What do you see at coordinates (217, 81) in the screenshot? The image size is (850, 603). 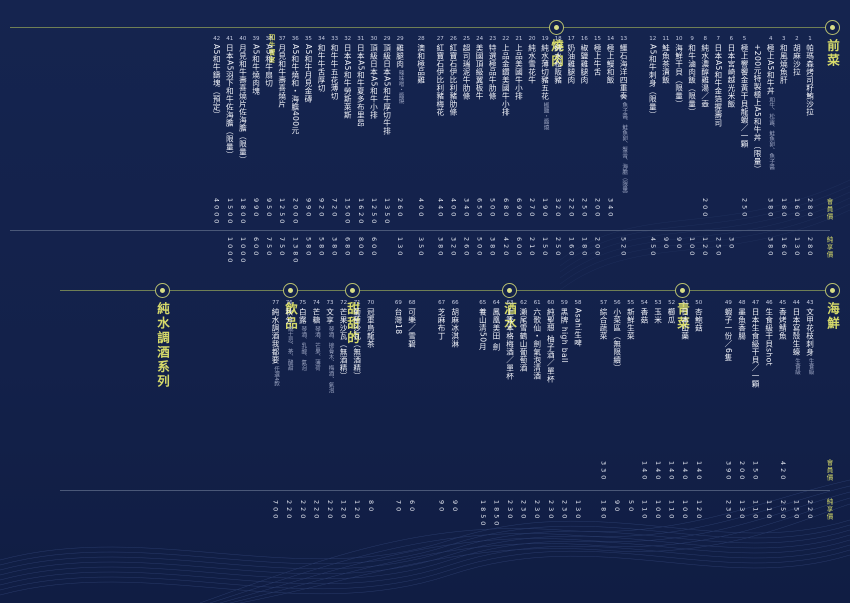 I see `item-name: A5和牛鑄塊（預定）` at bounding box center [217, 81].